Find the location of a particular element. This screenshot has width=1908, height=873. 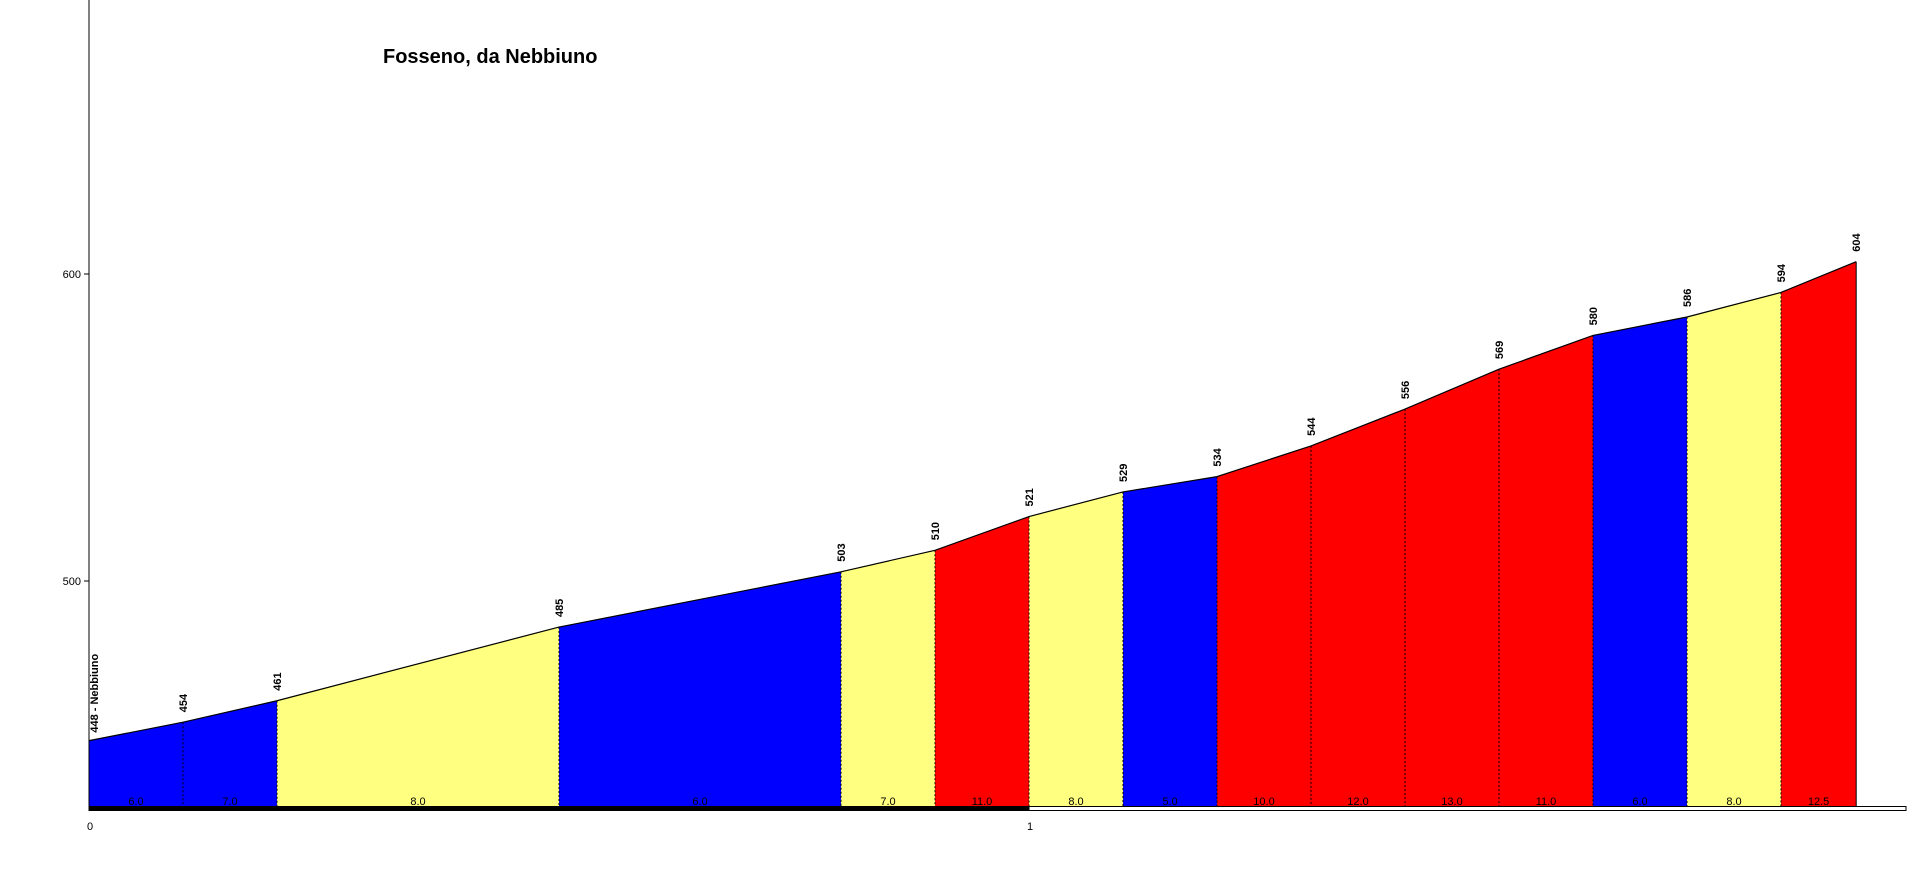

elevation-label: 485 is located at coordinates (560, 608).